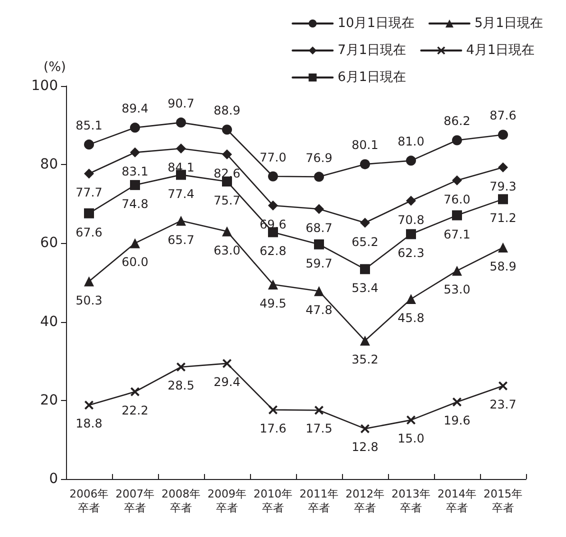 This screenshot has height=537, width=566. I want to click on data-label: 35.2, so click(365, 359).